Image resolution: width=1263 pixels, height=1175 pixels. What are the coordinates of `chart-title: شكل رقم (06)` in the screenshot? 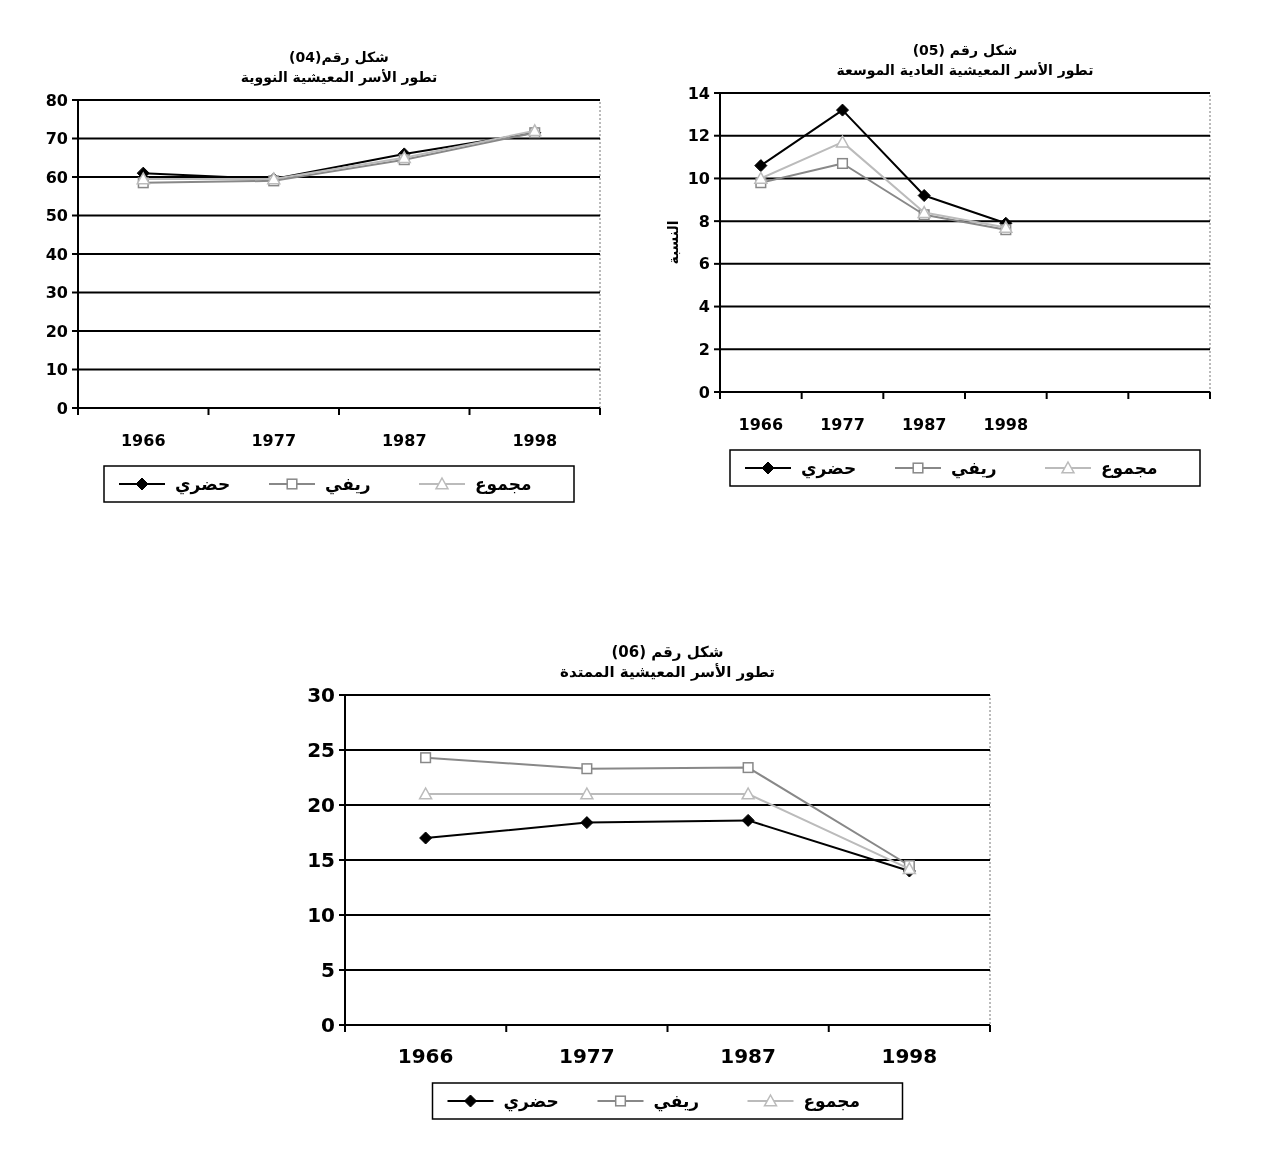 It's located at (667, 652).